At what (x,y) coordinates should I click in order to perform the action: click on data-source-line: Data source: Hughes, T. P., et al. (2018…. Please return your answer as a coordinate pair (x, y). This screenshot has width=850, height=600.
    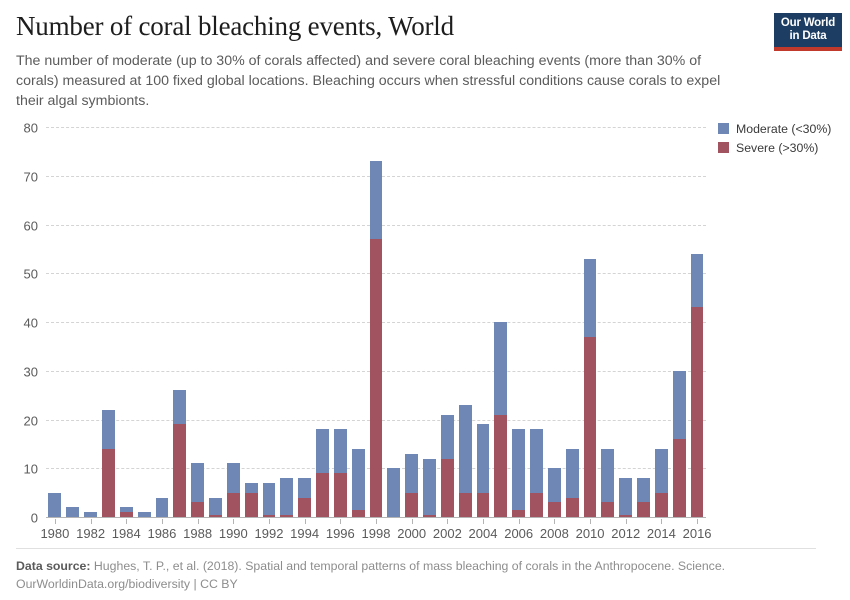
    Looking at the image, I should click on (416, 566).